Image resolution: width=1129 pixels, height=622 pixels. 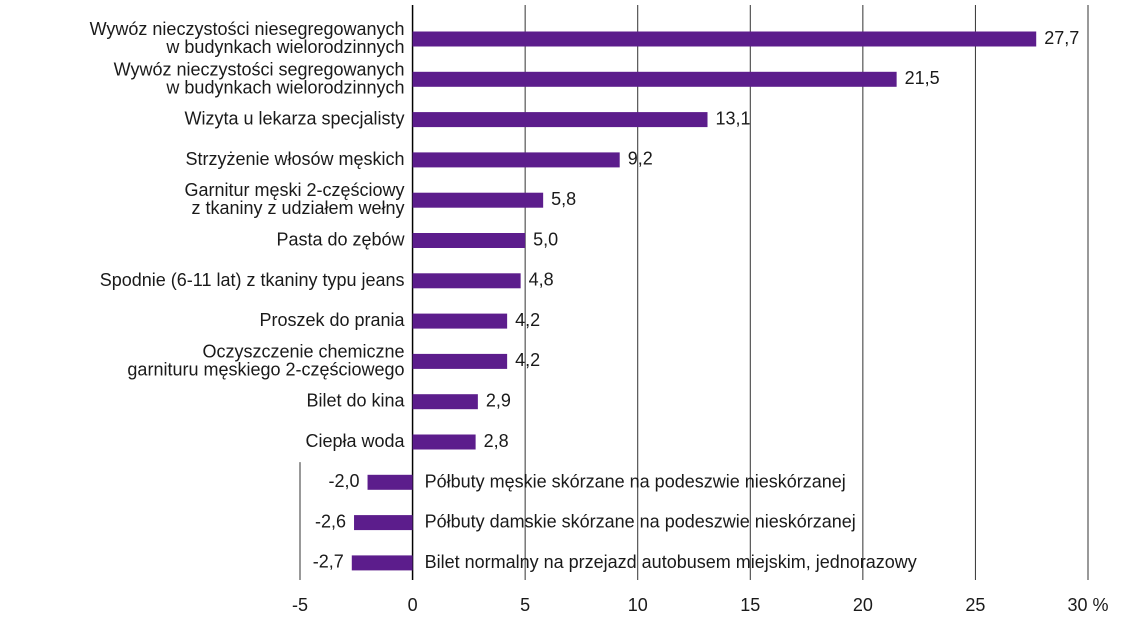 I want to click on value-label: 5,8, so click(x=563, y=199).